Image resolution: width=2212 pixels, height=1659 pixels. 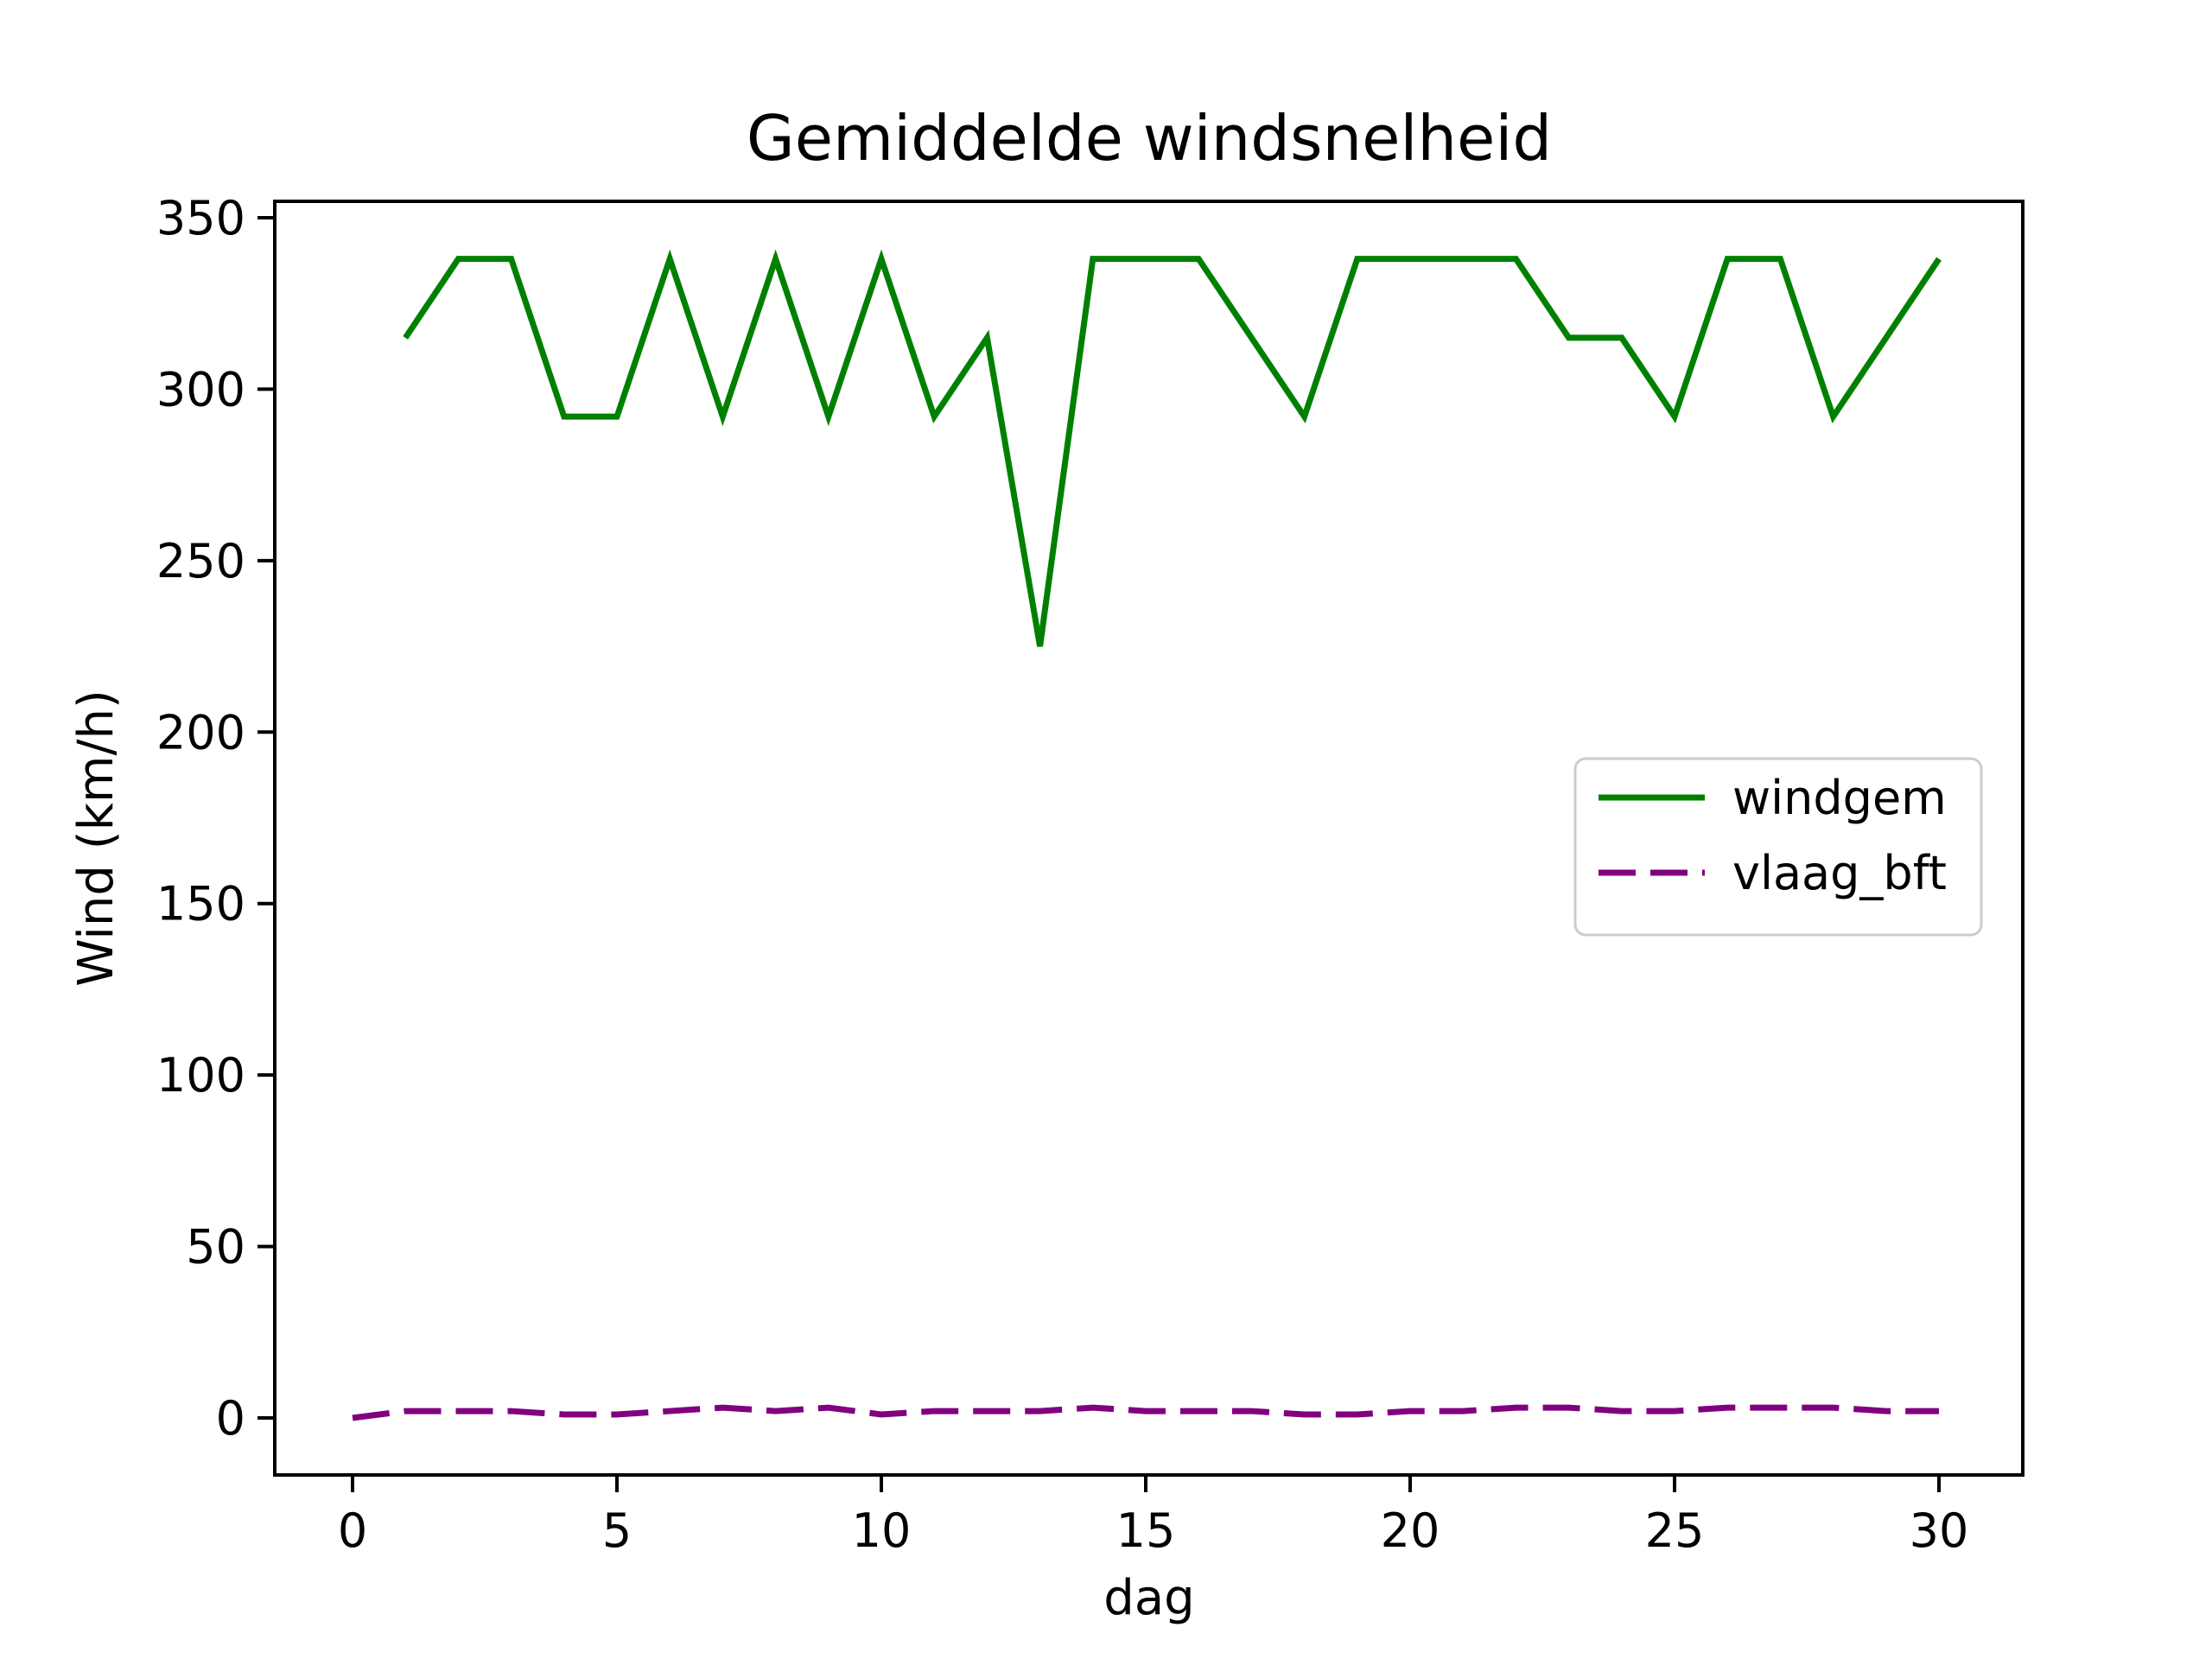 I want to click on x-axis-label: dag, so click(x=1148, y=1598).